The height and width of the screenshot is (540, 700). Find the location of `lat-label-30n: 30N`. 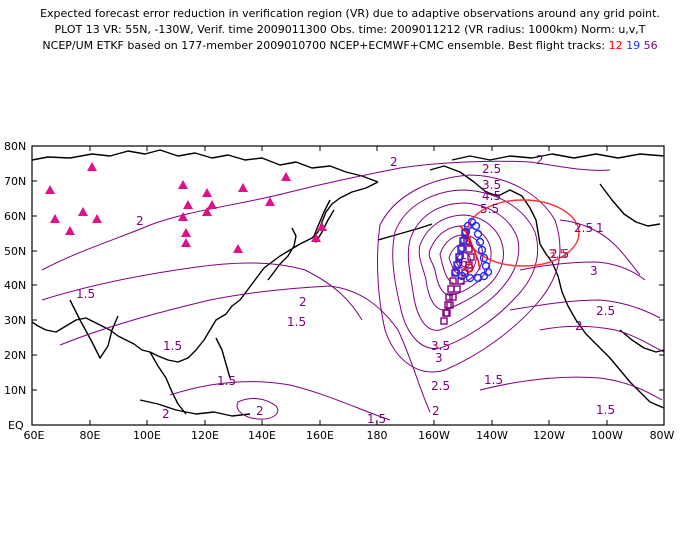

lat-label-30n: 30N is located at coordinates (15, 320).